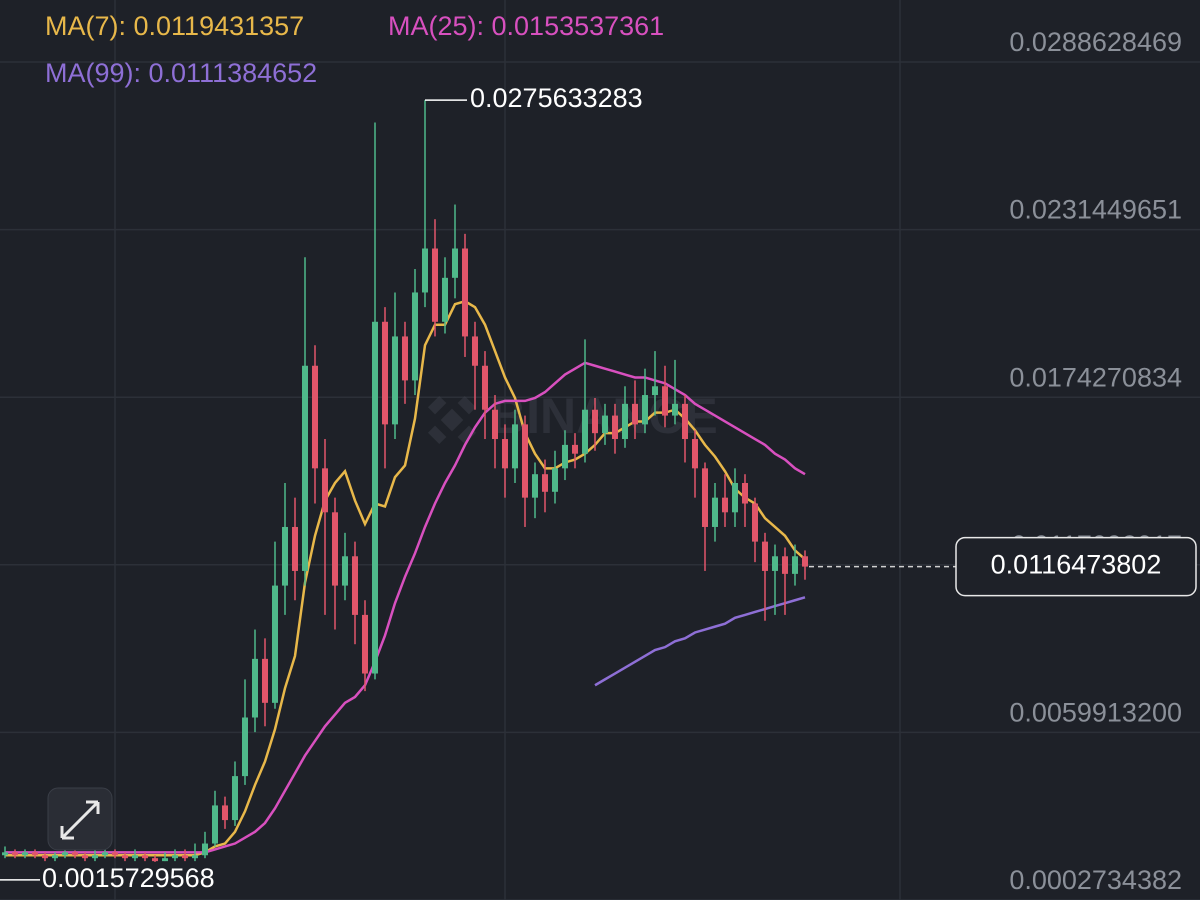  What do you see at coordinates (1095, 880) in the screenshot?
I see `y-tick-label: 0.0002734382` at bounding box center [1095, 880].